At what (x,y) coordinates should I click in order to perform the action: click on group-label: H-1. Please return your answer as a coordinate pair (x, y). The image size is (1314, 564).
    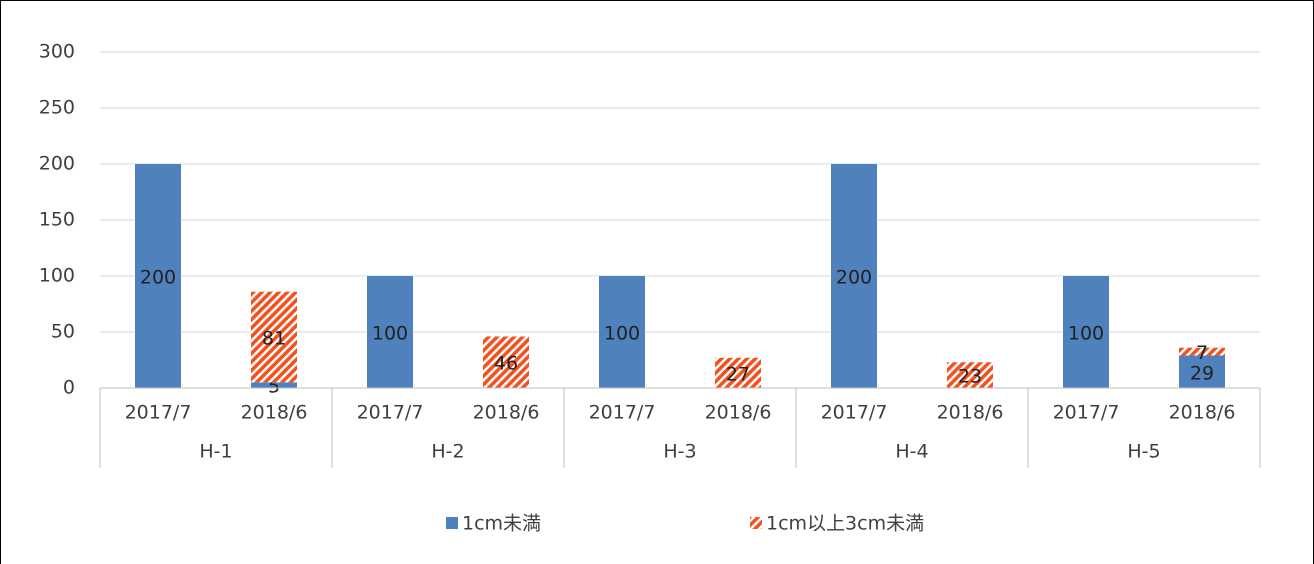
    Looking at the image, I should click on (215, 452).